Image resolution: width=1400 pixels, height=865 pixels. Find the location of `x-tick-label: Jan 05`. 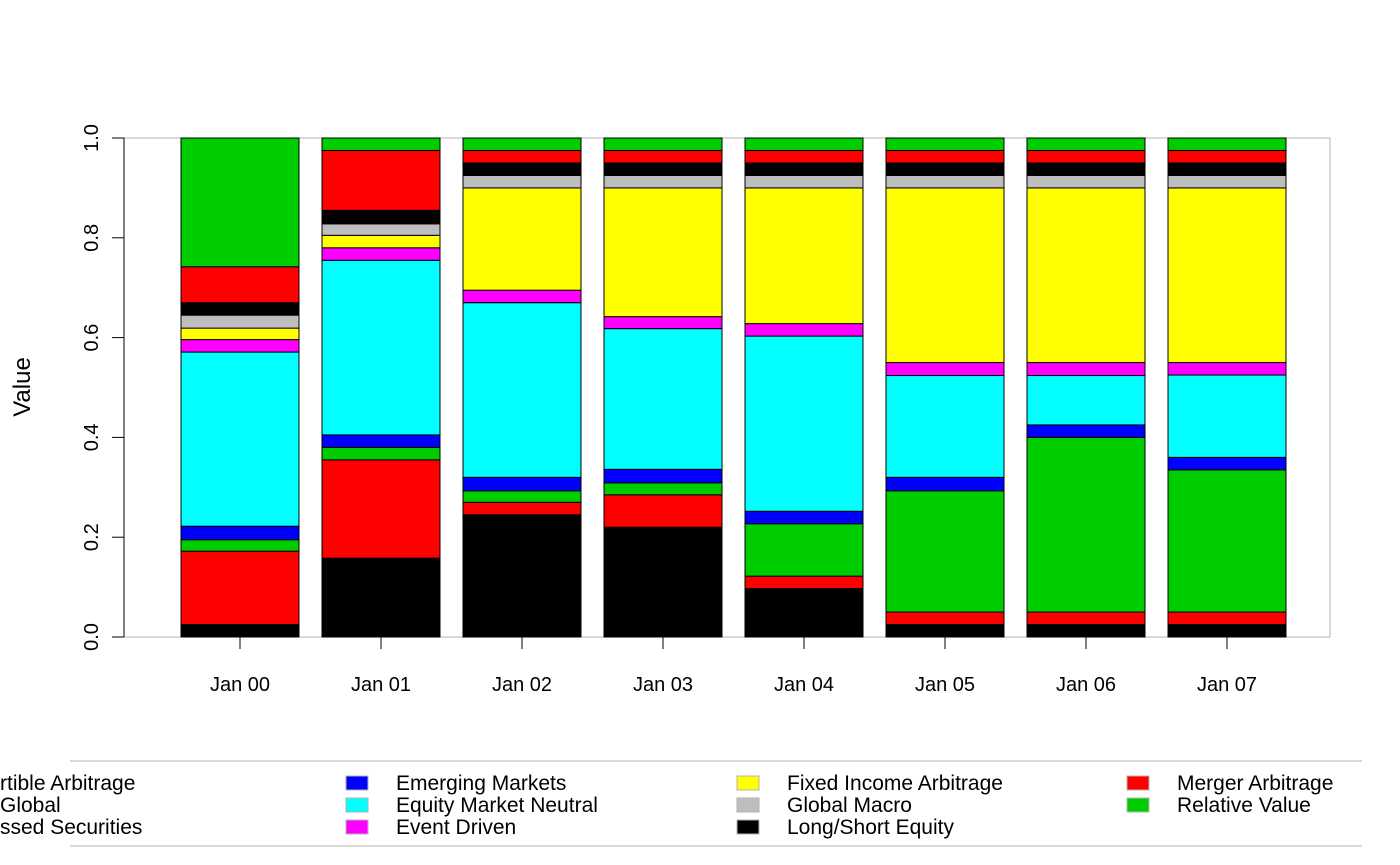

x-tick-label: Jan 05 is located at coordinates (945, 685).